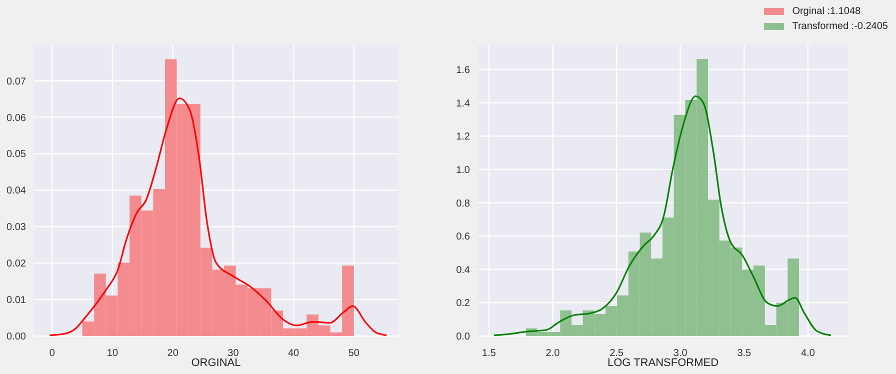  Describe the element at coordinates (16, 228) in the screenshot. I see `y-tick-label: 0.03` at that location.